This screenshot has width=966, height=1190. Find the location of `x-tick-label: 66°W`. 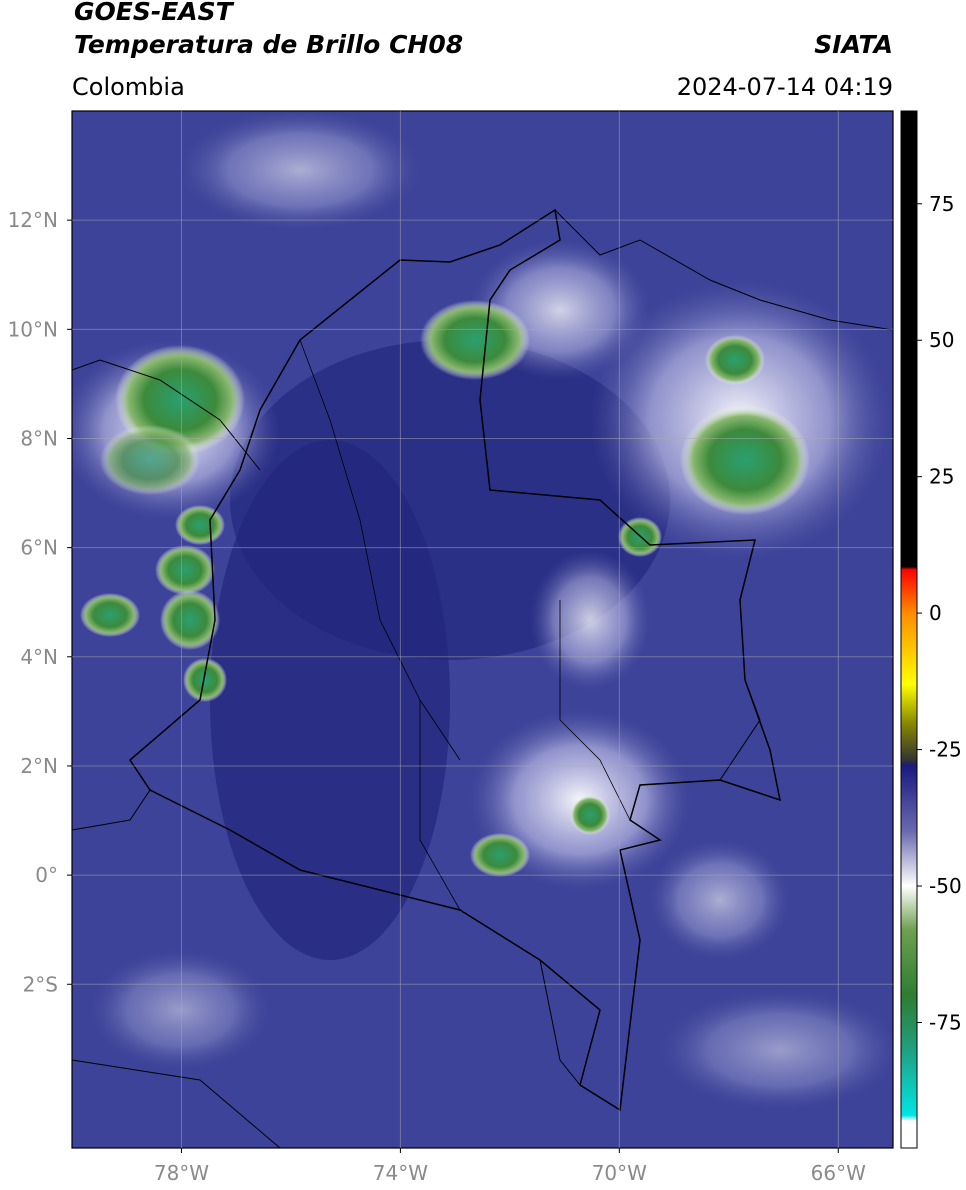

x-tick-label: 66°W is located at coordinates (838, 1173).